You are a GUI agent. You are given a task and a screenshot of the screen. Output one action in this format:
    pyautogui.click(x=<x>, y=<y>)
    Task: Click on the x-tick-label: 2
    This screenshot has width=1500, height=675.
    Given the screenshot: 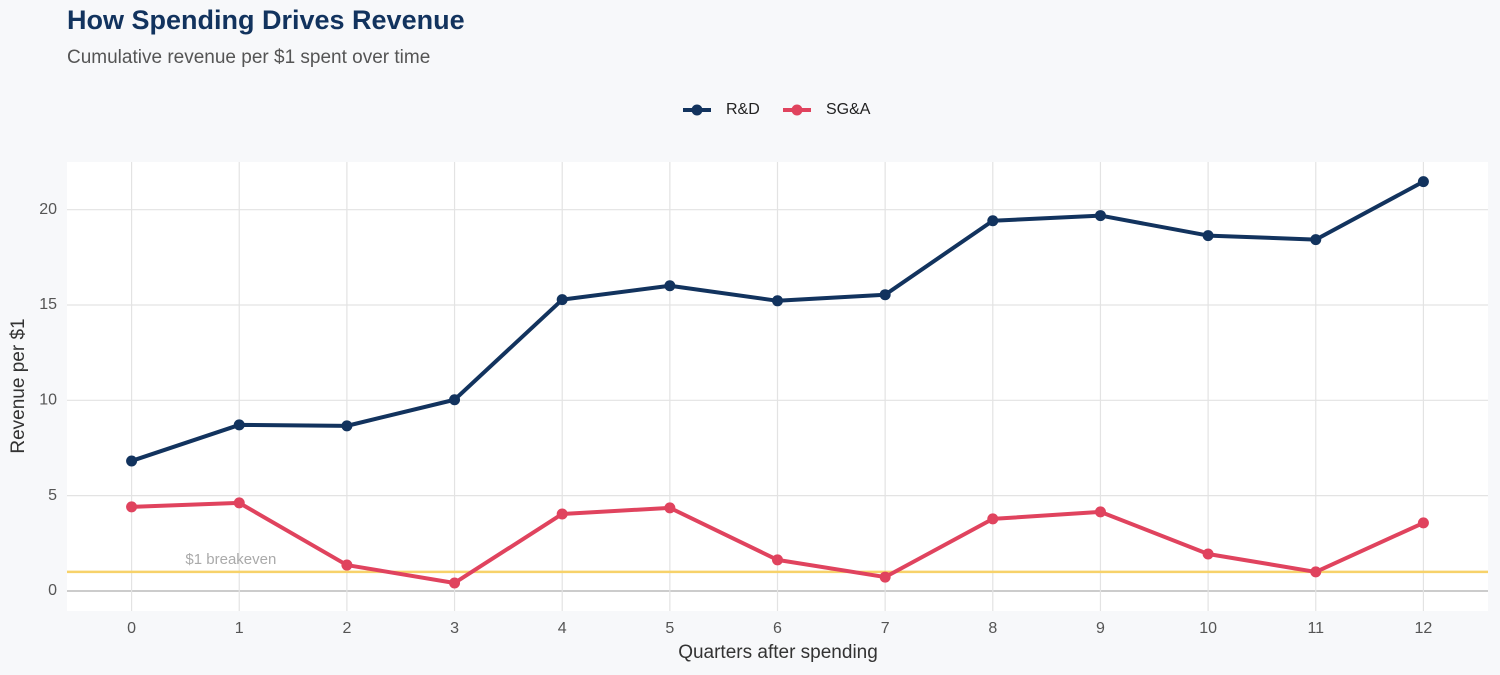 What is the action you would take?
    pyautogui.click(x=346, y=628)
    